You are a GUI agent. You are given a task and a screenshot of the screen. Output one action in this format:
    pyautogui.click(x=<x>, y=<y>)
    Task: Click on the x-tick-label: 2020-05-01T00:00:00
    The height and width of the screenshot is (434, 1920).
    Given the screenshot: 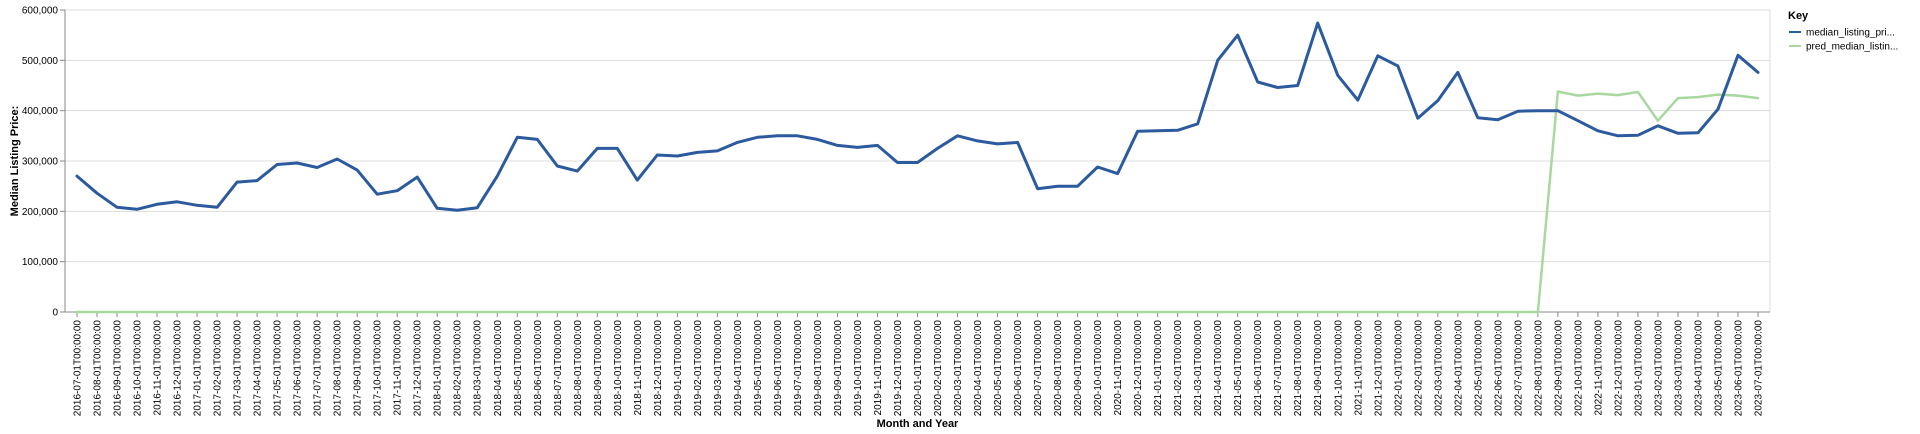 What is the action you would take?
    pyautogui.click(x=998, y=368)
    